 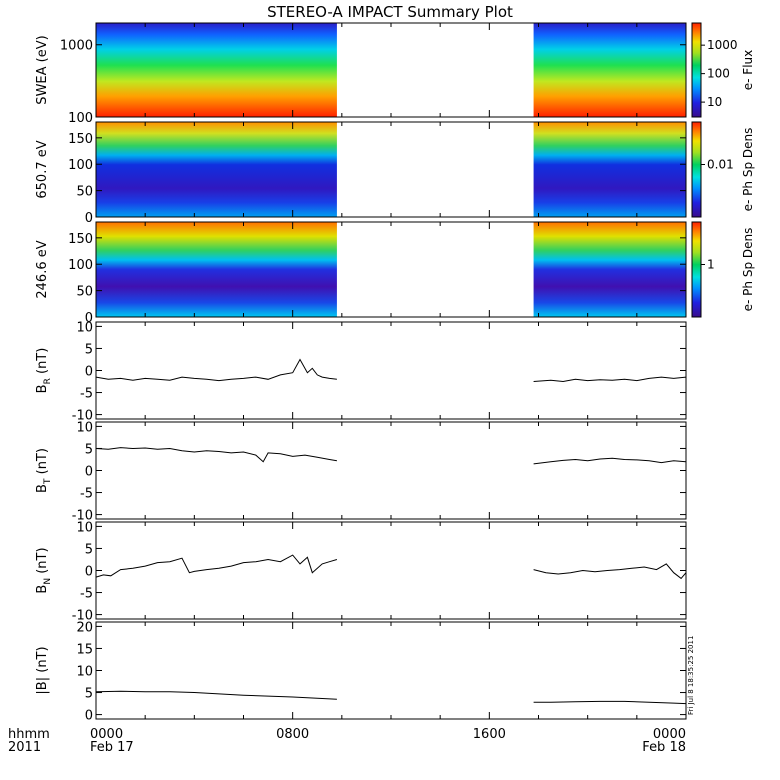 What do you see at coordinates (395, 173) in the screenshot?
I see `panel-pad_650: 0.01 e- Ph Sp Dens 0 50 100 150 650.7 eV` at bounding box center [395, 173].